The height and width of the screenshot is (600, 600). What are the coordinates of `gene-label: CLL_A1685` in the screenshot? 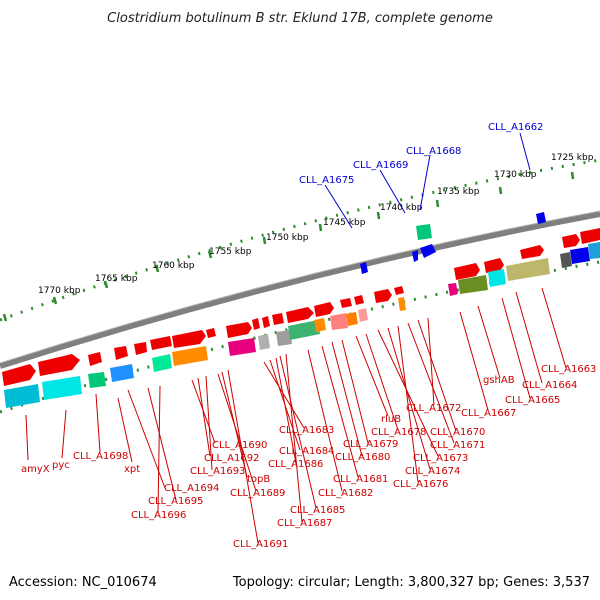 It's located at (317, 510).